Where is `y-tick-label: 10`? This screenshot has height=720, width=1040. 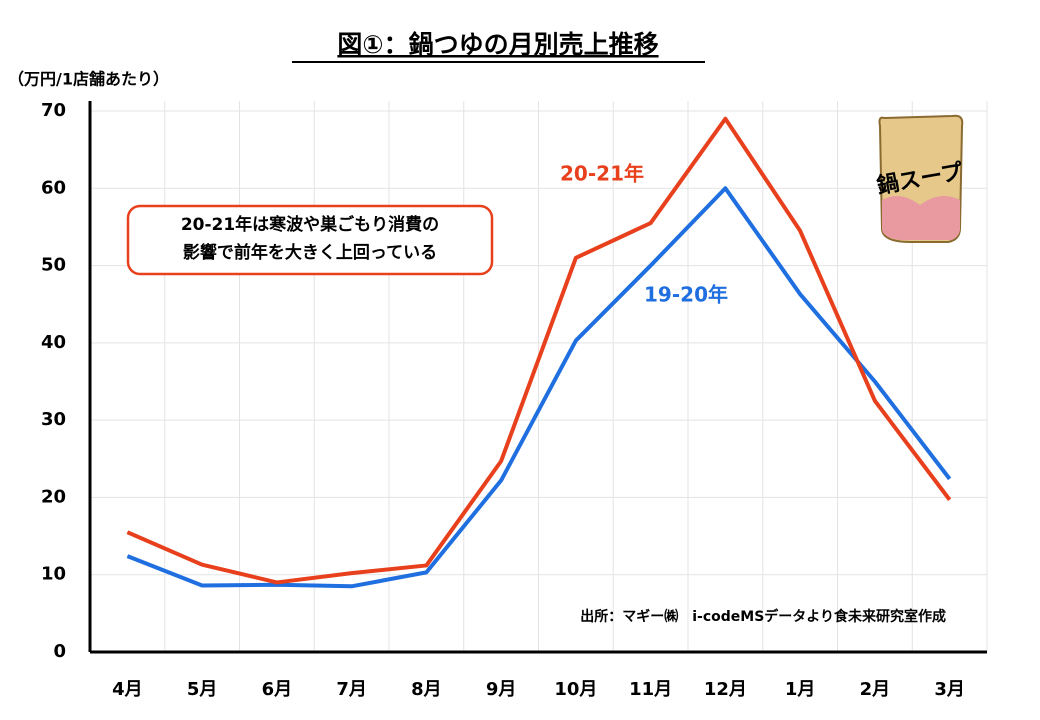
y-tick-label: 10 is located at coordinates (53, 574).